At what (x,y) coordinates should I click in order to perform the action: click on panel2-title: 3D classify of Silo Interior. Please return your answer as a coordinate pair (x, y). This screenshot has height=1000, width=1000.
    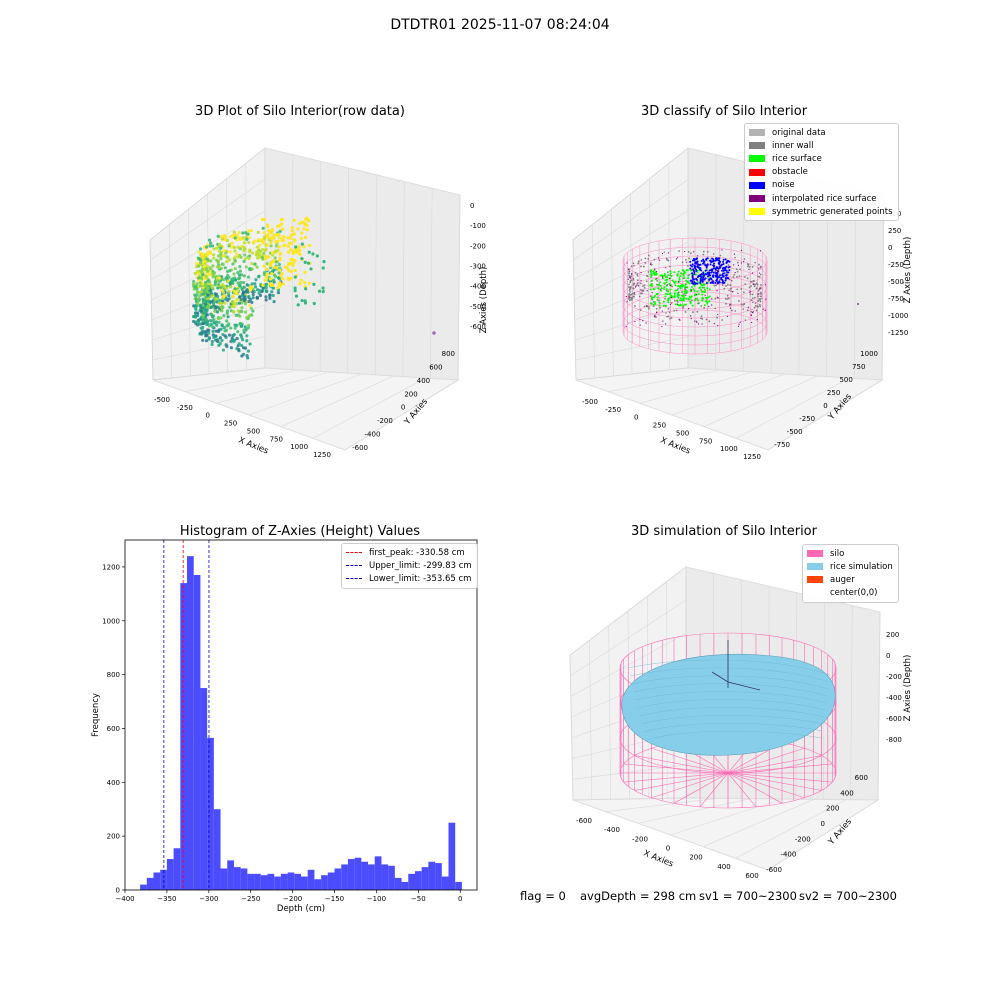
    Looking at the image, I should click on (724, 111).